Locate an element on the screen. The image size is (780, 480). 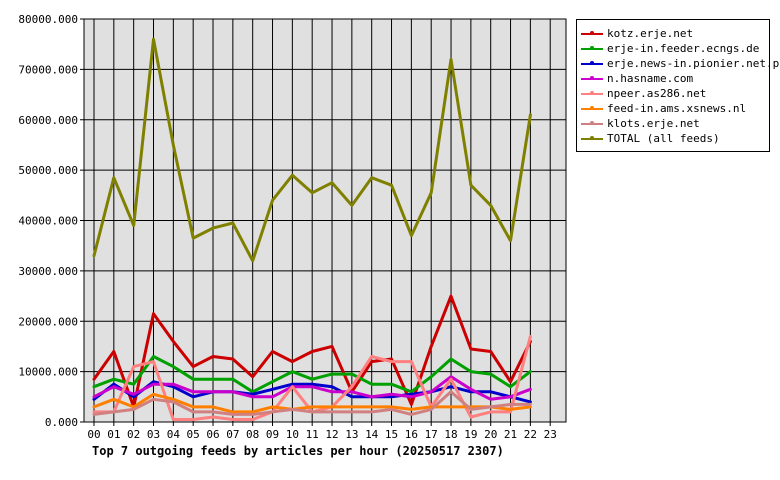
legend-label: npeer.as286.net is located at coordinates (657, 93).